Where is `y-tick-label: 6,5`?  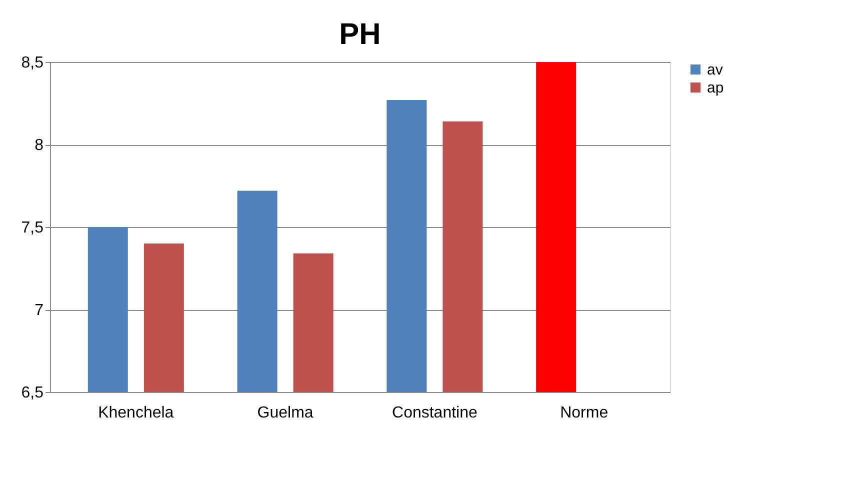
y-tick-label: 6,5 is located at coordinates (32, 393).